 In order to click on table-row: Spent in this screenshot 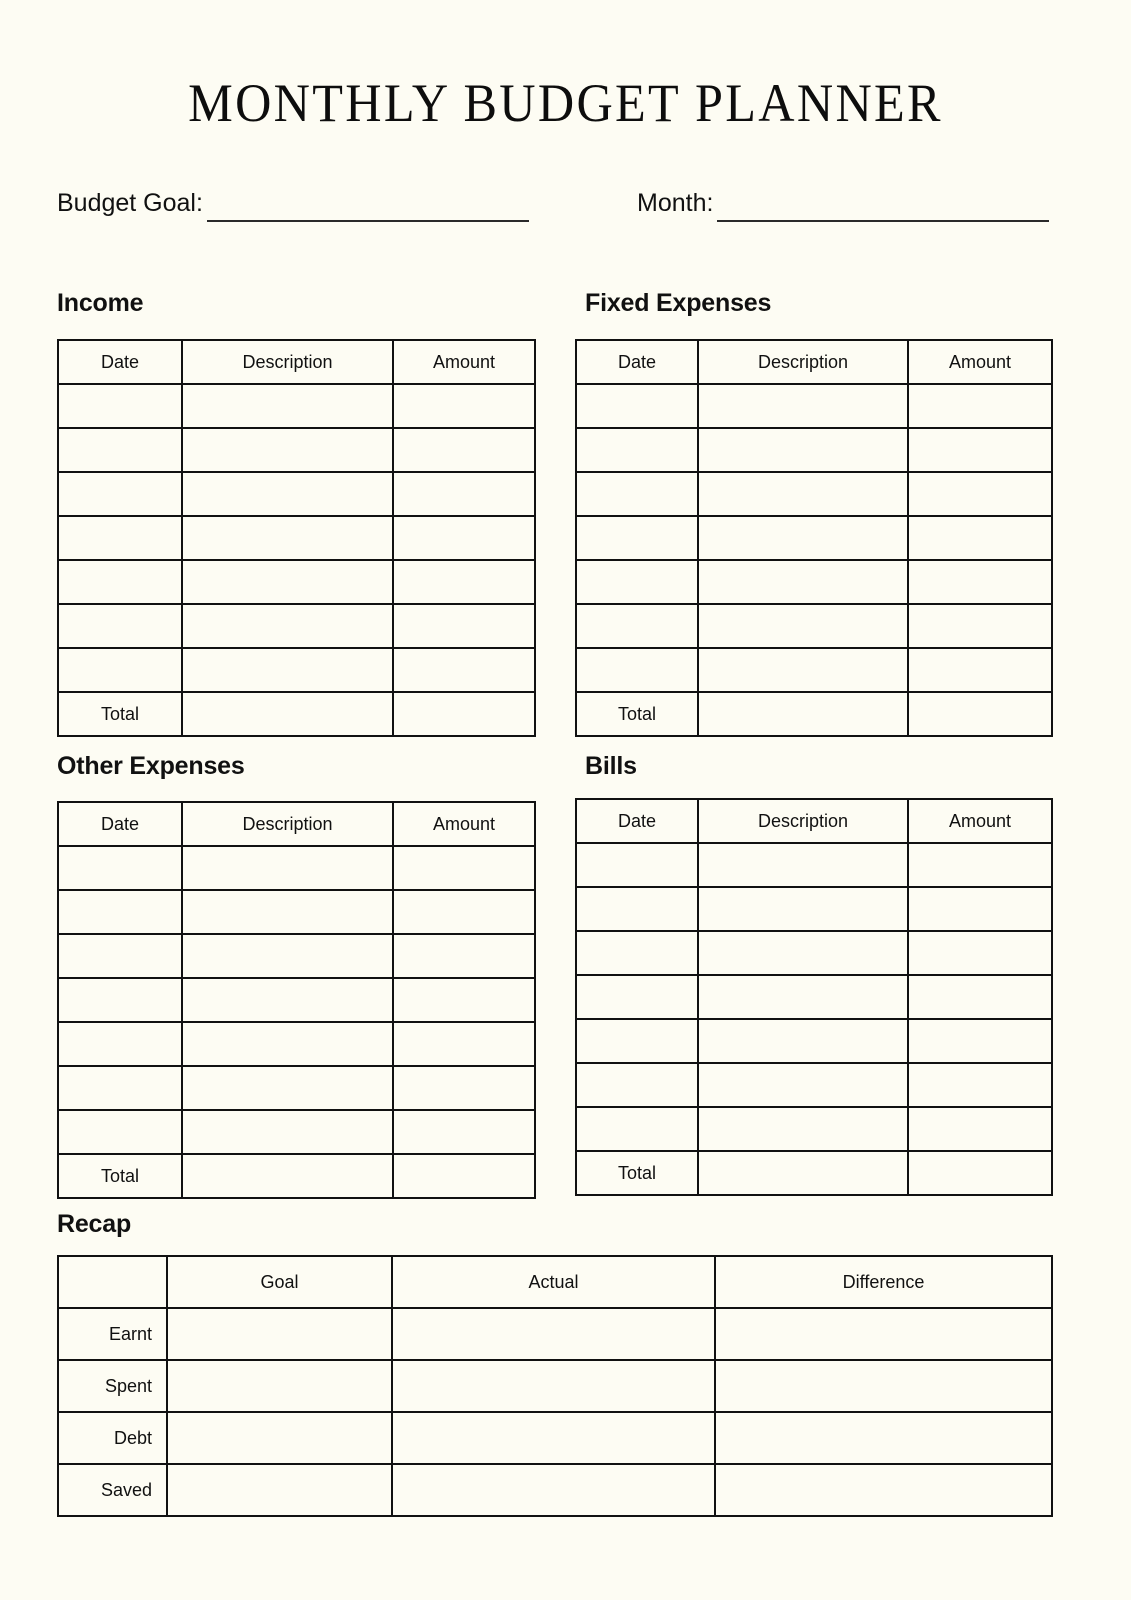, I will do `click(555, 1386)`.